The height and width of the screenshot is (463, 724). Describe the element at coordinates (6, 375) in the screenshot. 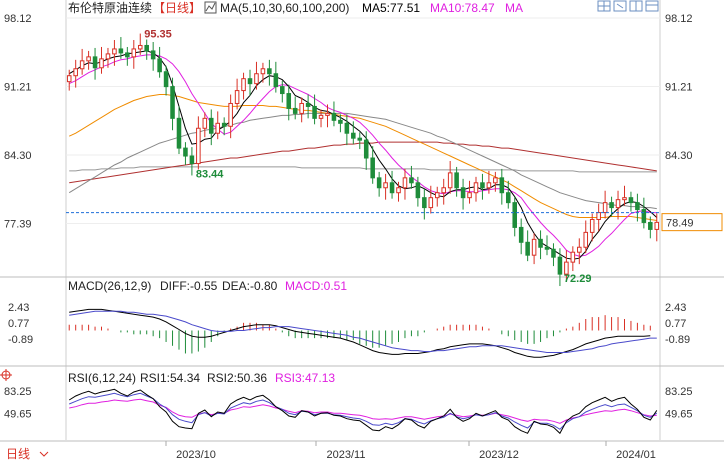

I see `crosshair-icon` at that location.